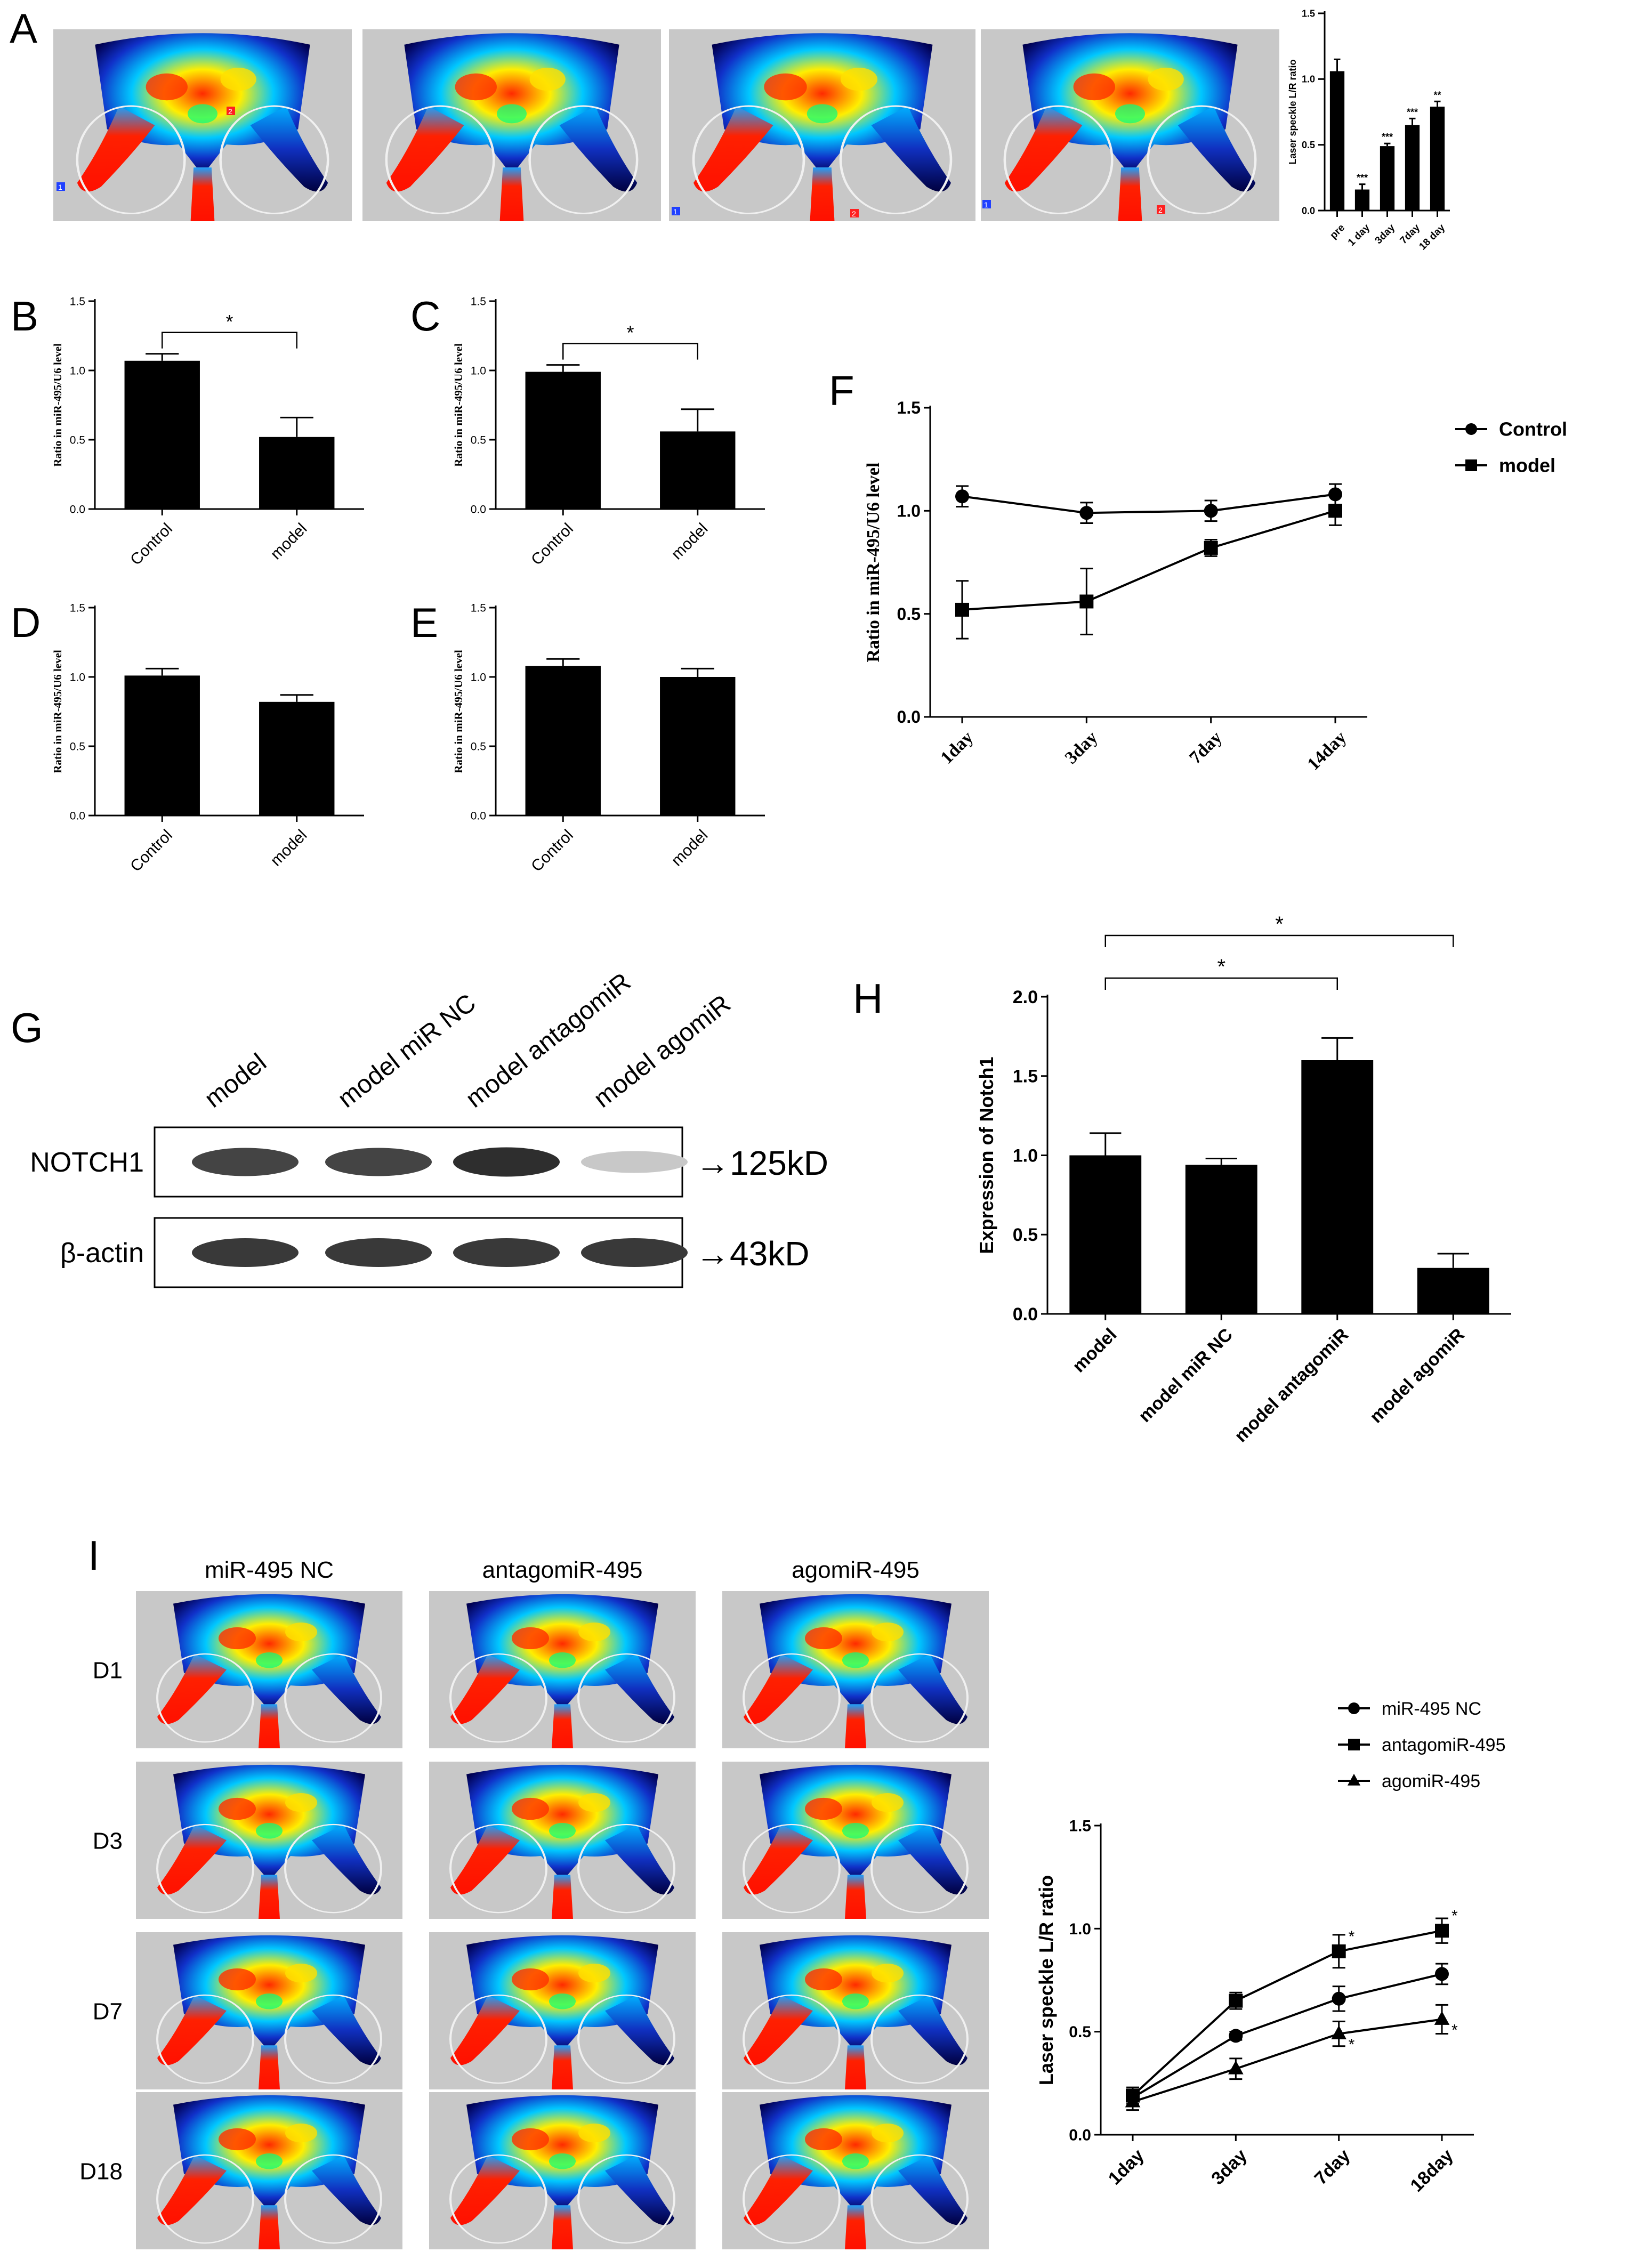 This screenshot has height=2268, width=1645. Describe the element at coordinates (1308, 80) in the screenshot. I see `y-tick-label-a: 1.0` at that location.